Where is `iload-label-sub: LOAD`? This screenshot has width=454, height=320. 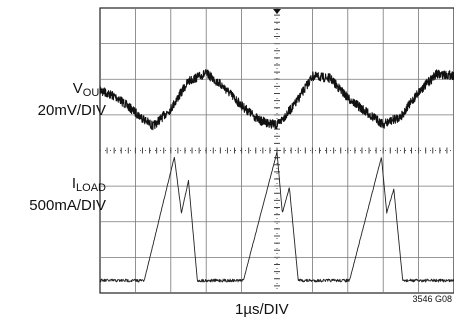
iload-label-sub: LOAD is located at coordinates (91, 188).